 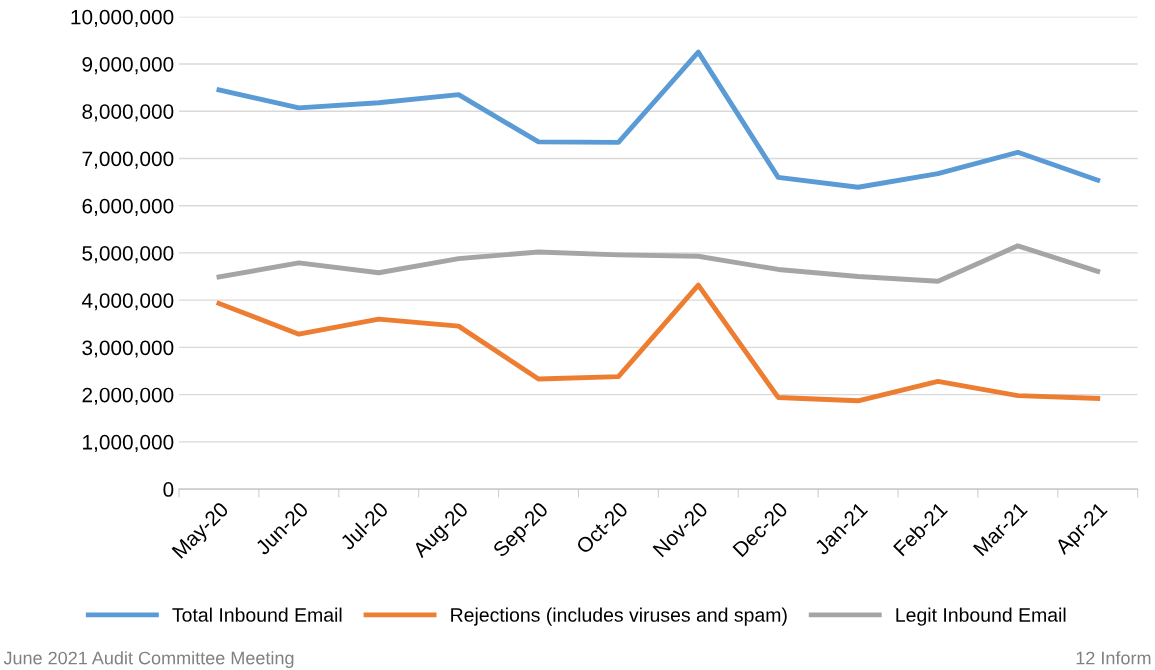 What do you see at coordinates (1113, 658) in the screenshot?
I see `text: 12 Inform` at bounding box center [1113, 658].